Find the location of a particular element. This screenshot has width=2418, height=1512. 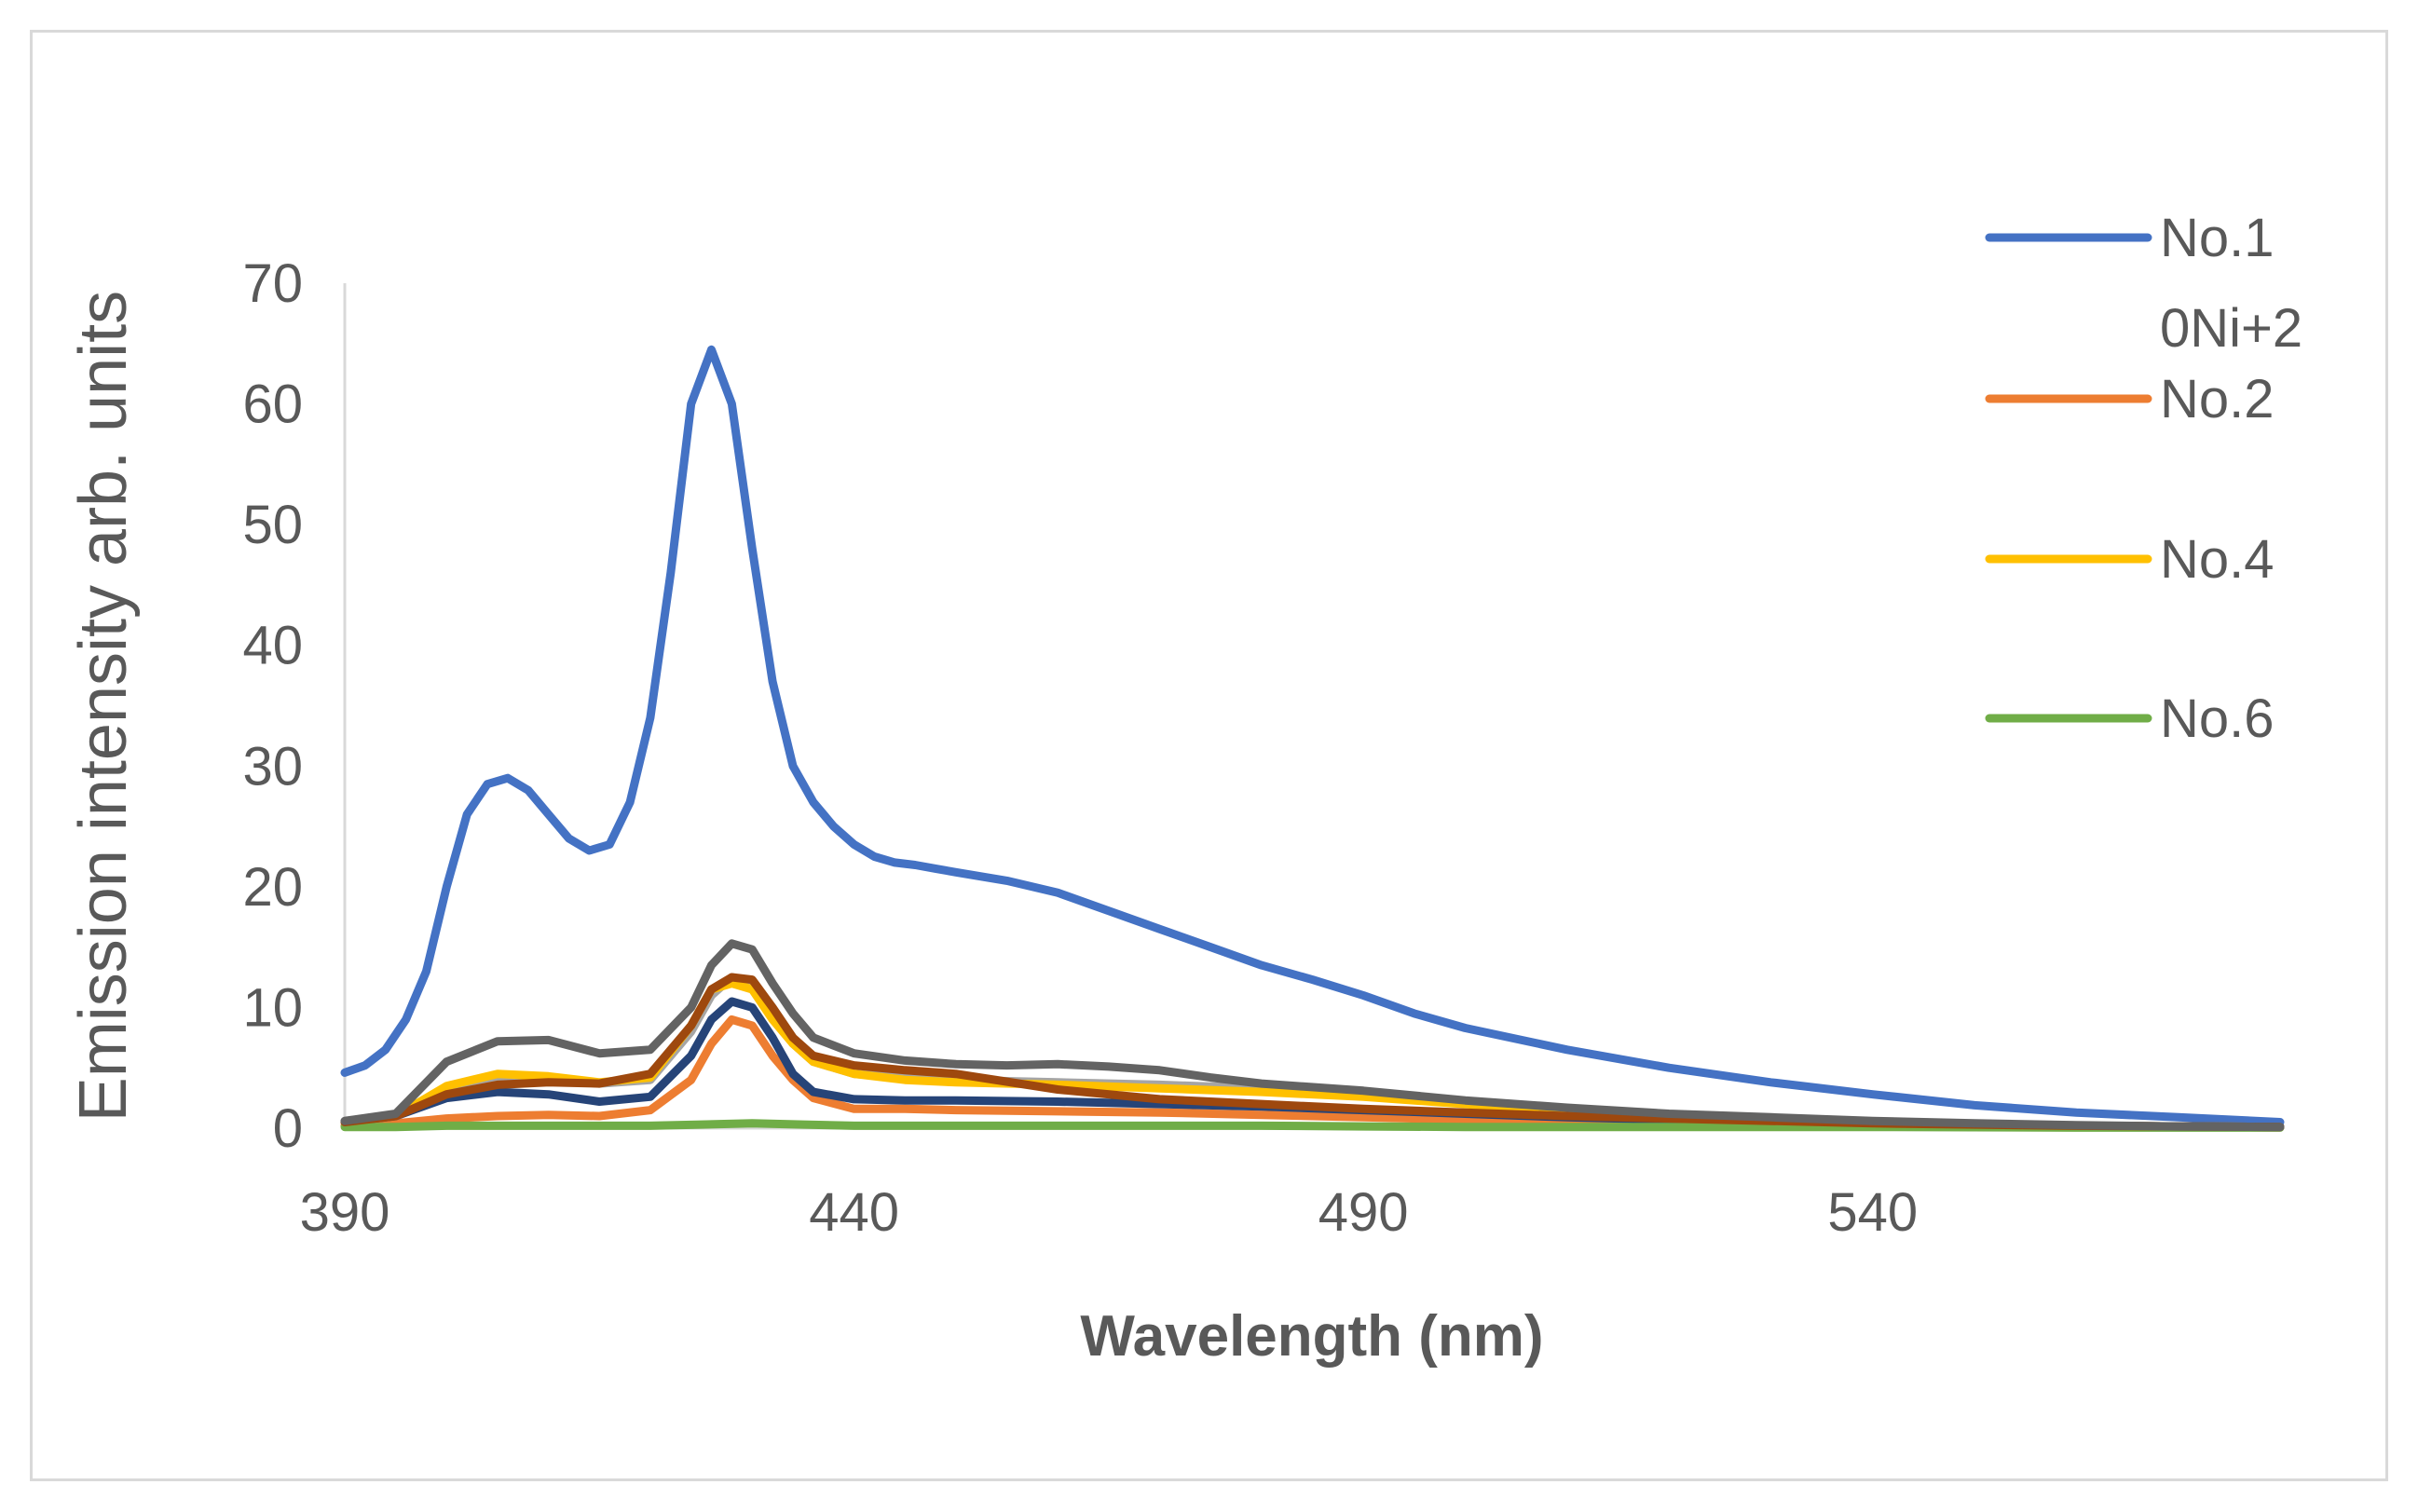

legend-label: No.1 is located at coordinates (2217, 238).